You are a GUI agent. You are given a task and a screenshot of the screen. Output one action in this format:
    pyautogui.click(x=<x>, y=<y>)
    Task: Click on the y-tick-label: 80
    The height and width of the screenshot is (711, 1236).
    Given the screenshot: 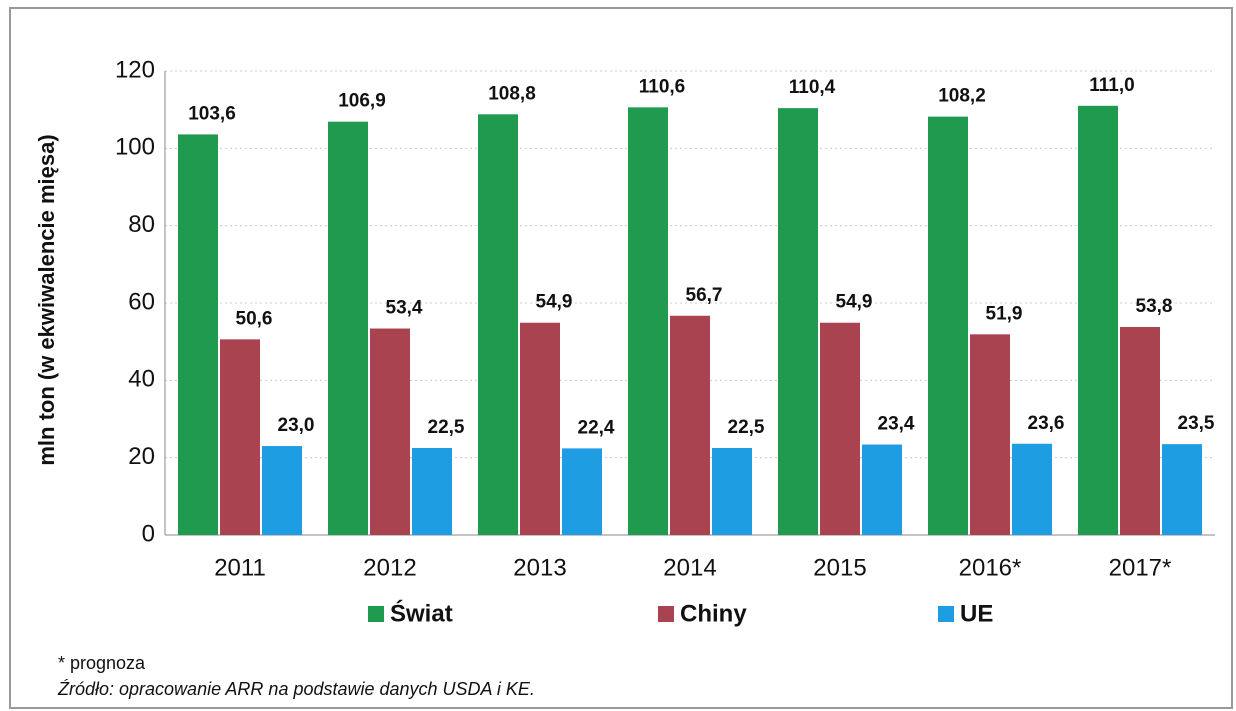 What is the action you would take?
    pyautogui.click(x=141, y=224)
    